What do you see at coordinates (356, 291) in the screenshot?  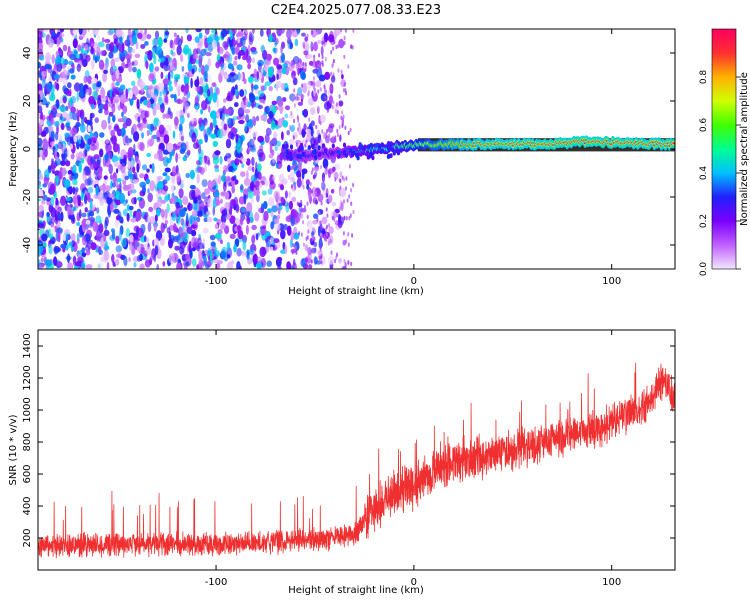 I see `spectrogram-x-axis-label: Height of straight line (km)` at bounding box center [356, 291].